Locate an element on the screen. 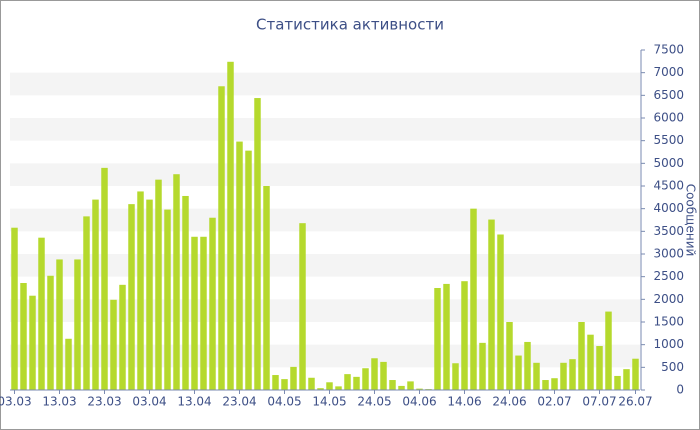 This screenshot has width=700, height=430. y-tick-label: 6500 is located at coordinates (668, 95).